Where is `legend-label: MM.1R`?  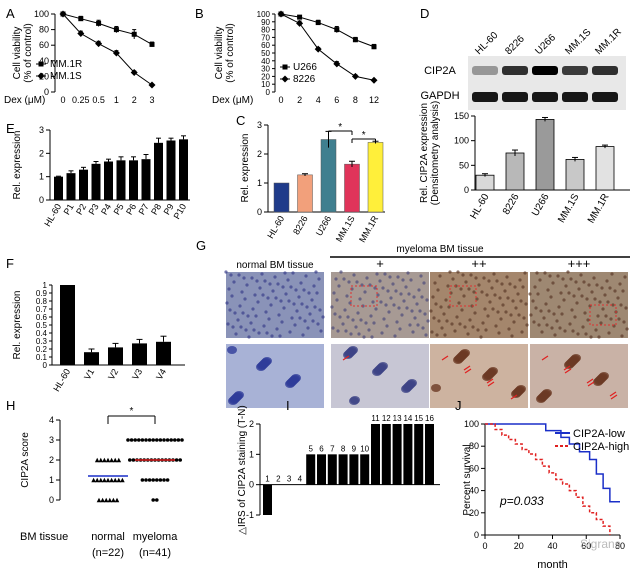 legend-label: MM.1R is located at coordinates (66, 64).